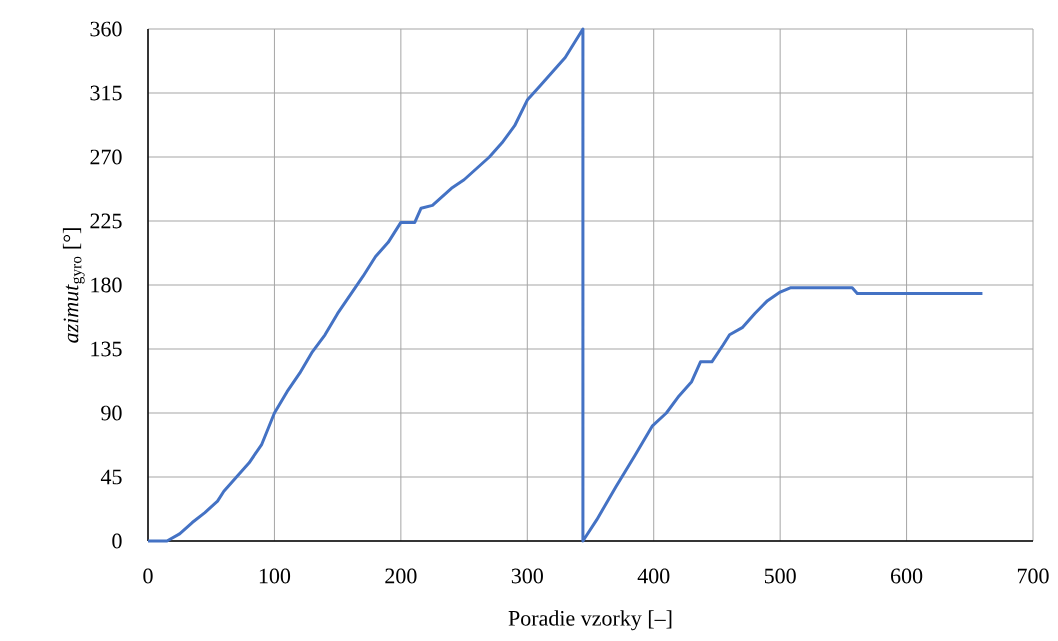 The image size is (1058, 641). I want to click on x-tick-label: 100, so click(275, 576).